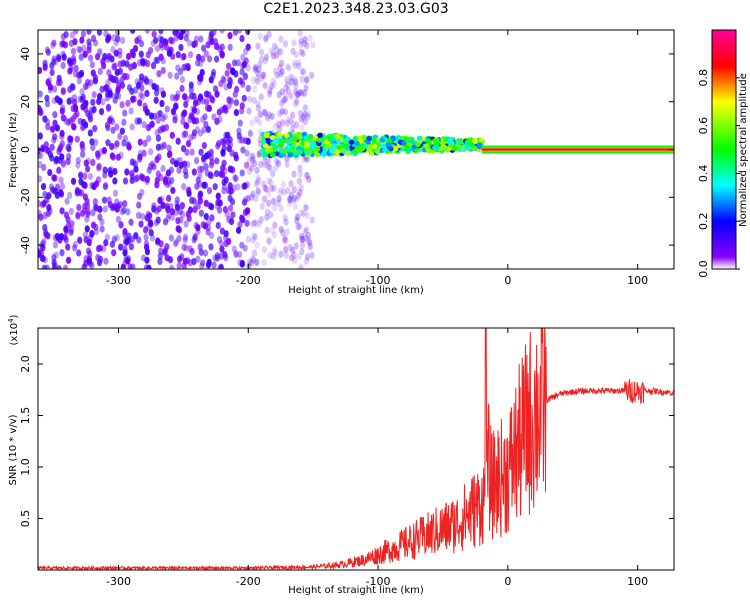  What do you see at coordinates (703, 78) in the screenshot?
I see `colorbar-tick-label: 0.8` at bounding box center [703, 78].